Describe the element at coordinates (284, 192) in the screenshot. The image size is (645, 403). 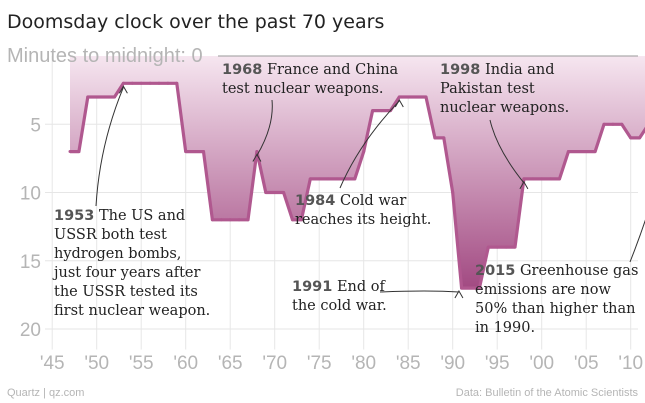
I see `point-1971` at that location.